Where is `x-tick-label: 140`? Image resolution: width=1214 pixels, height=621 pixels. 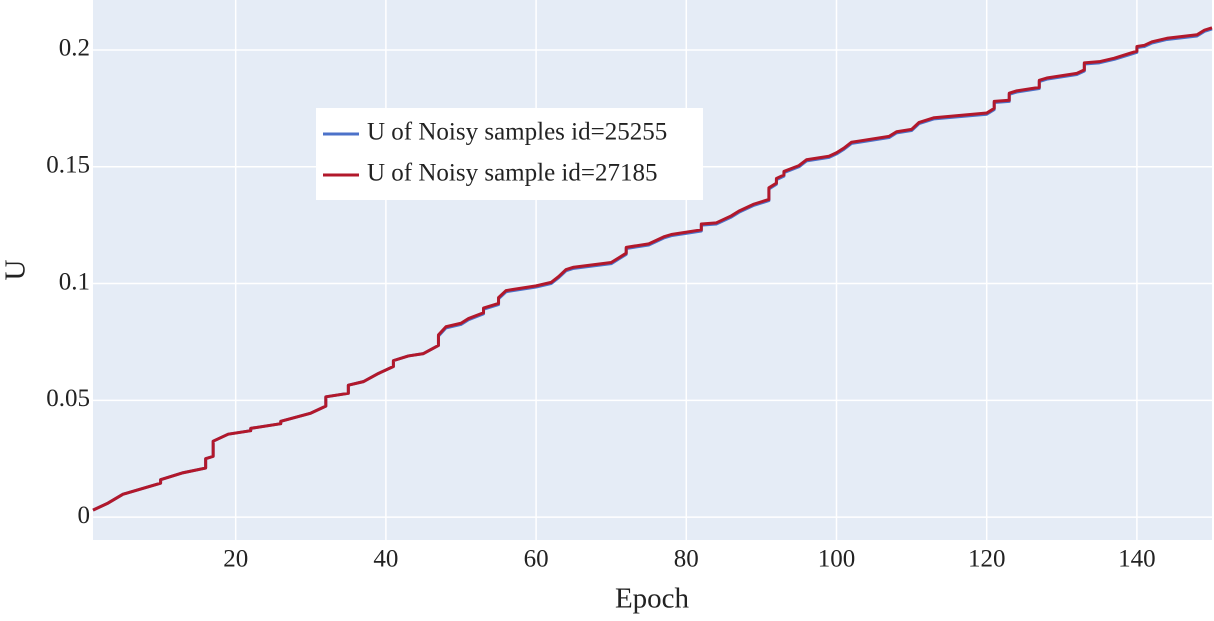
x-tick-label: 140 is located at coordinates (1137, 559).